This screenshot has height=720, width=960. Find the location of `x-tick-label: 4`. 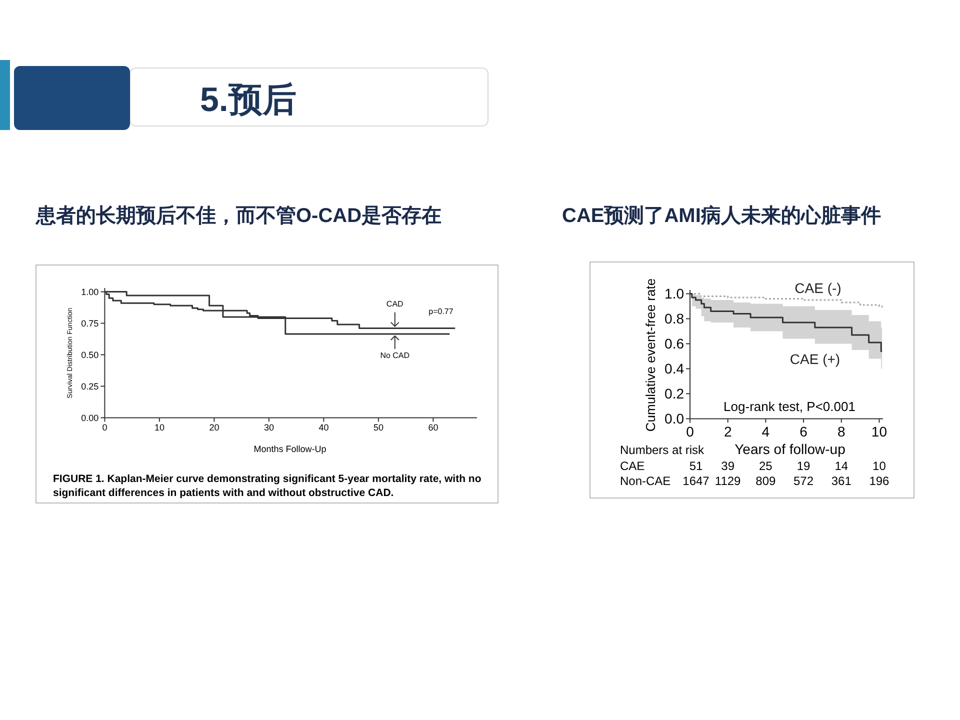

x-tick-label: 4 is located at coordinates (766, 432).